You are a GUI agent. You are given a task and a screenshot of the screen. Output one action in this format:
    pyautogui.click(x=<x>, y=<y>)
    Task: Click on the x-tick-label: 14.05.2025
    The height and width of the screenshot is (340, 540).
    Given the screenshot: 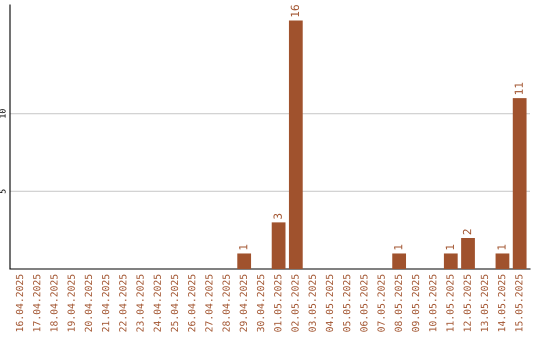 What is the action you would take?
    pyautogui.click(x=502, y=303)
    